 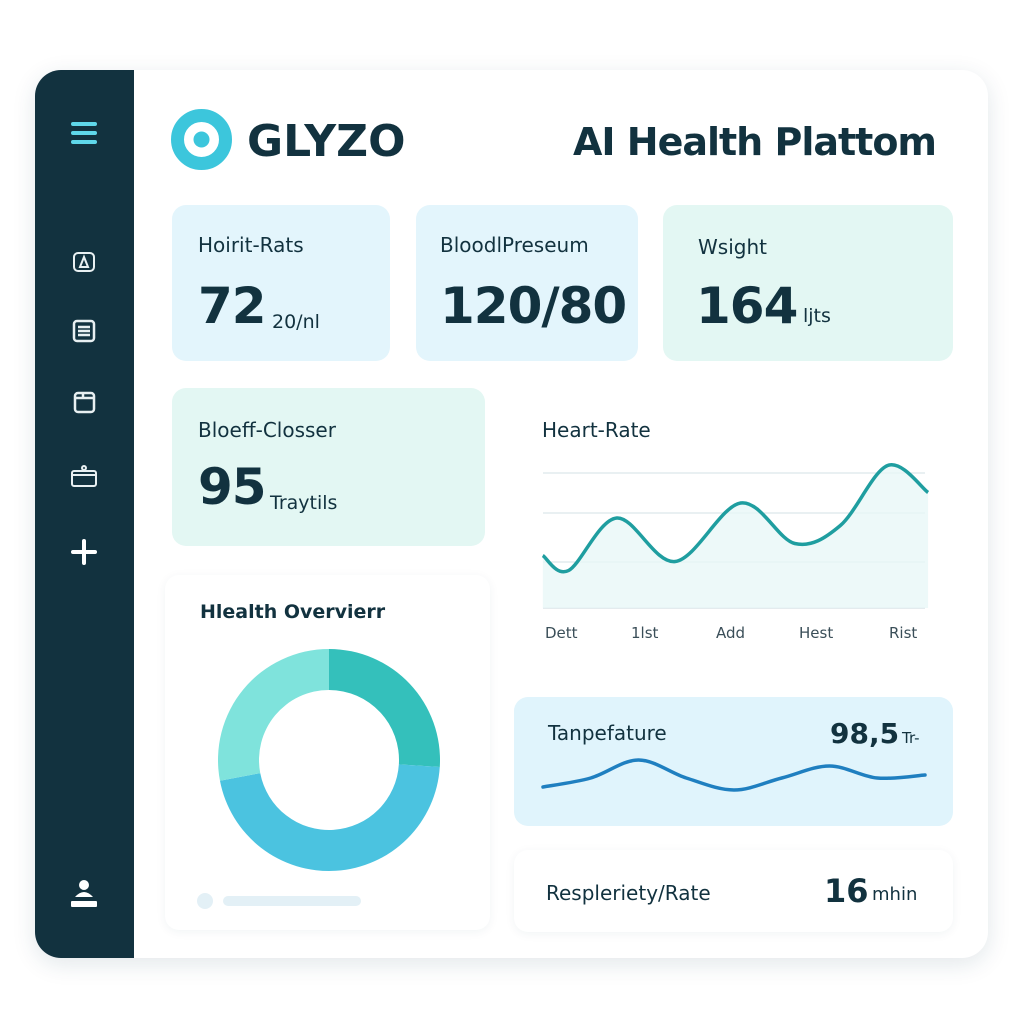 I want to click on sidebar, so click(x=84, y=514).